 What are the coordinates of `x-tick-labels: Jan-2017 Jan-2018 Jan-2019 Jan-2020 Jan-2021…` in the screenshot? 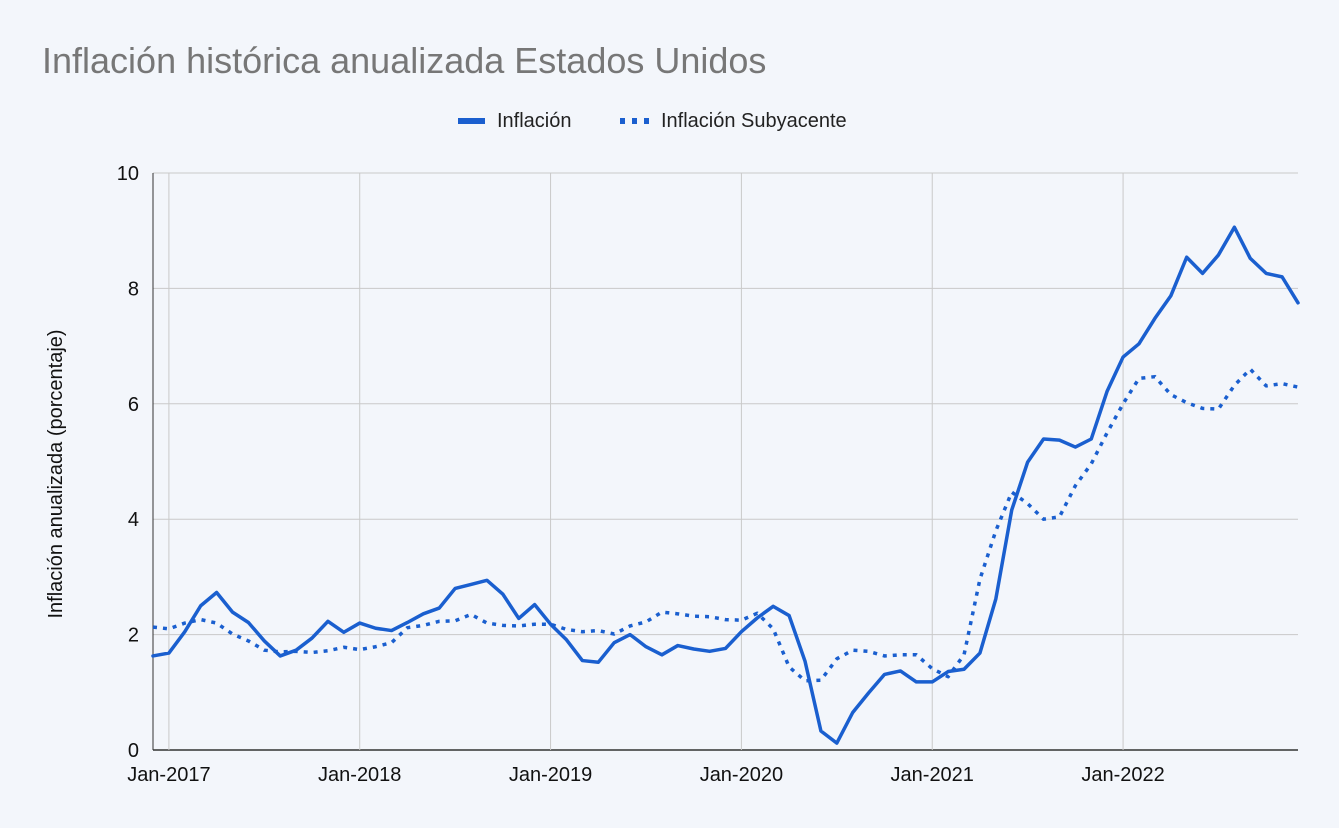 It's located at (646, 775).